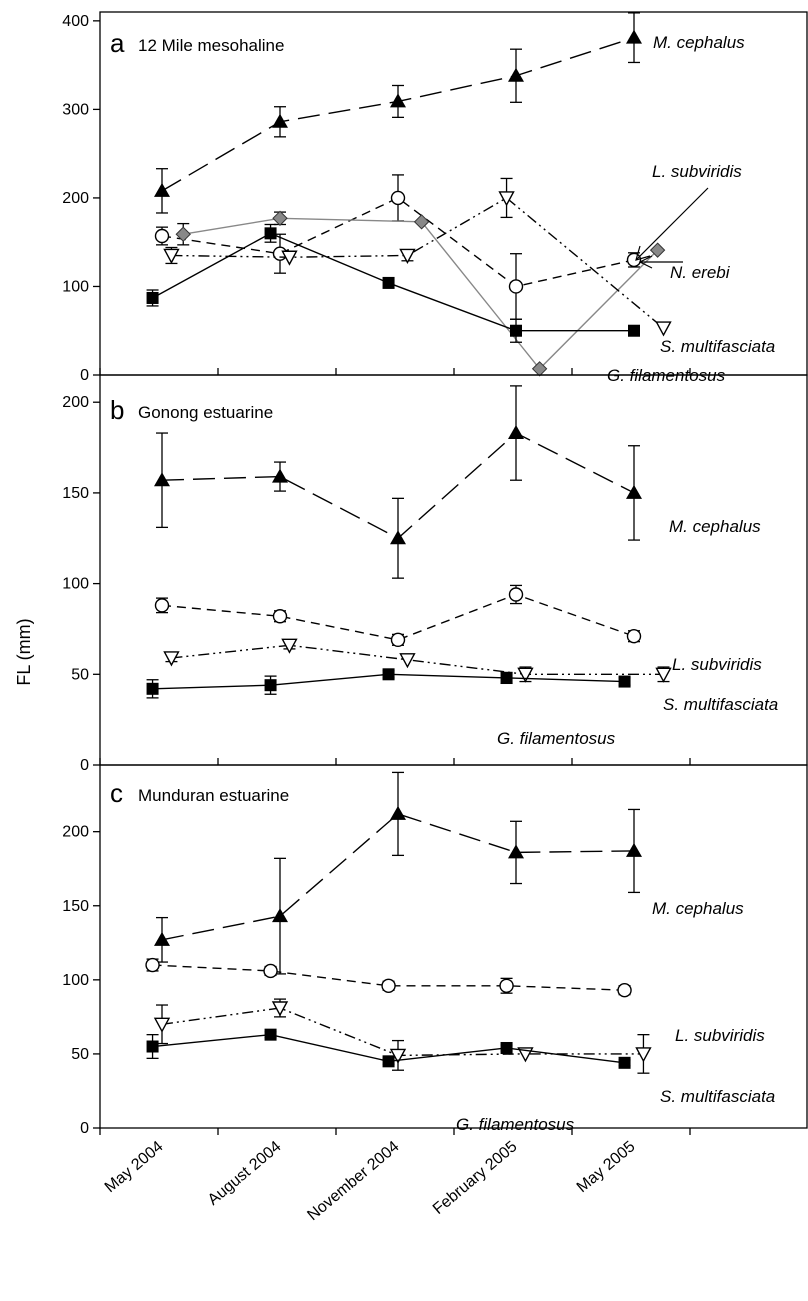 Image resolution: width=808 pixels, height=1301 pixels. I want to click on panel-a-letter: a, so click(117, 43).